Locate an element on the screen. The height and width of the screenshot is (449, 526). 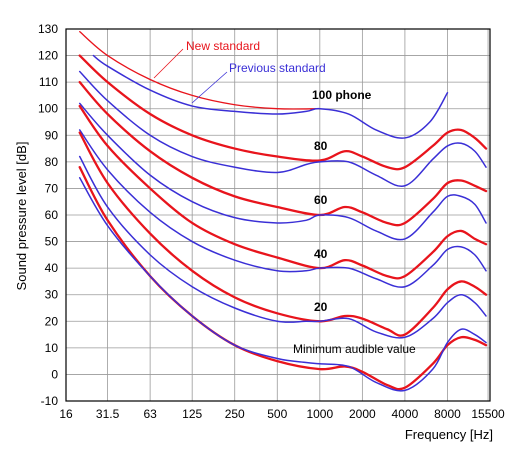
previous-standard-leader is located at coordinates (209, 87).